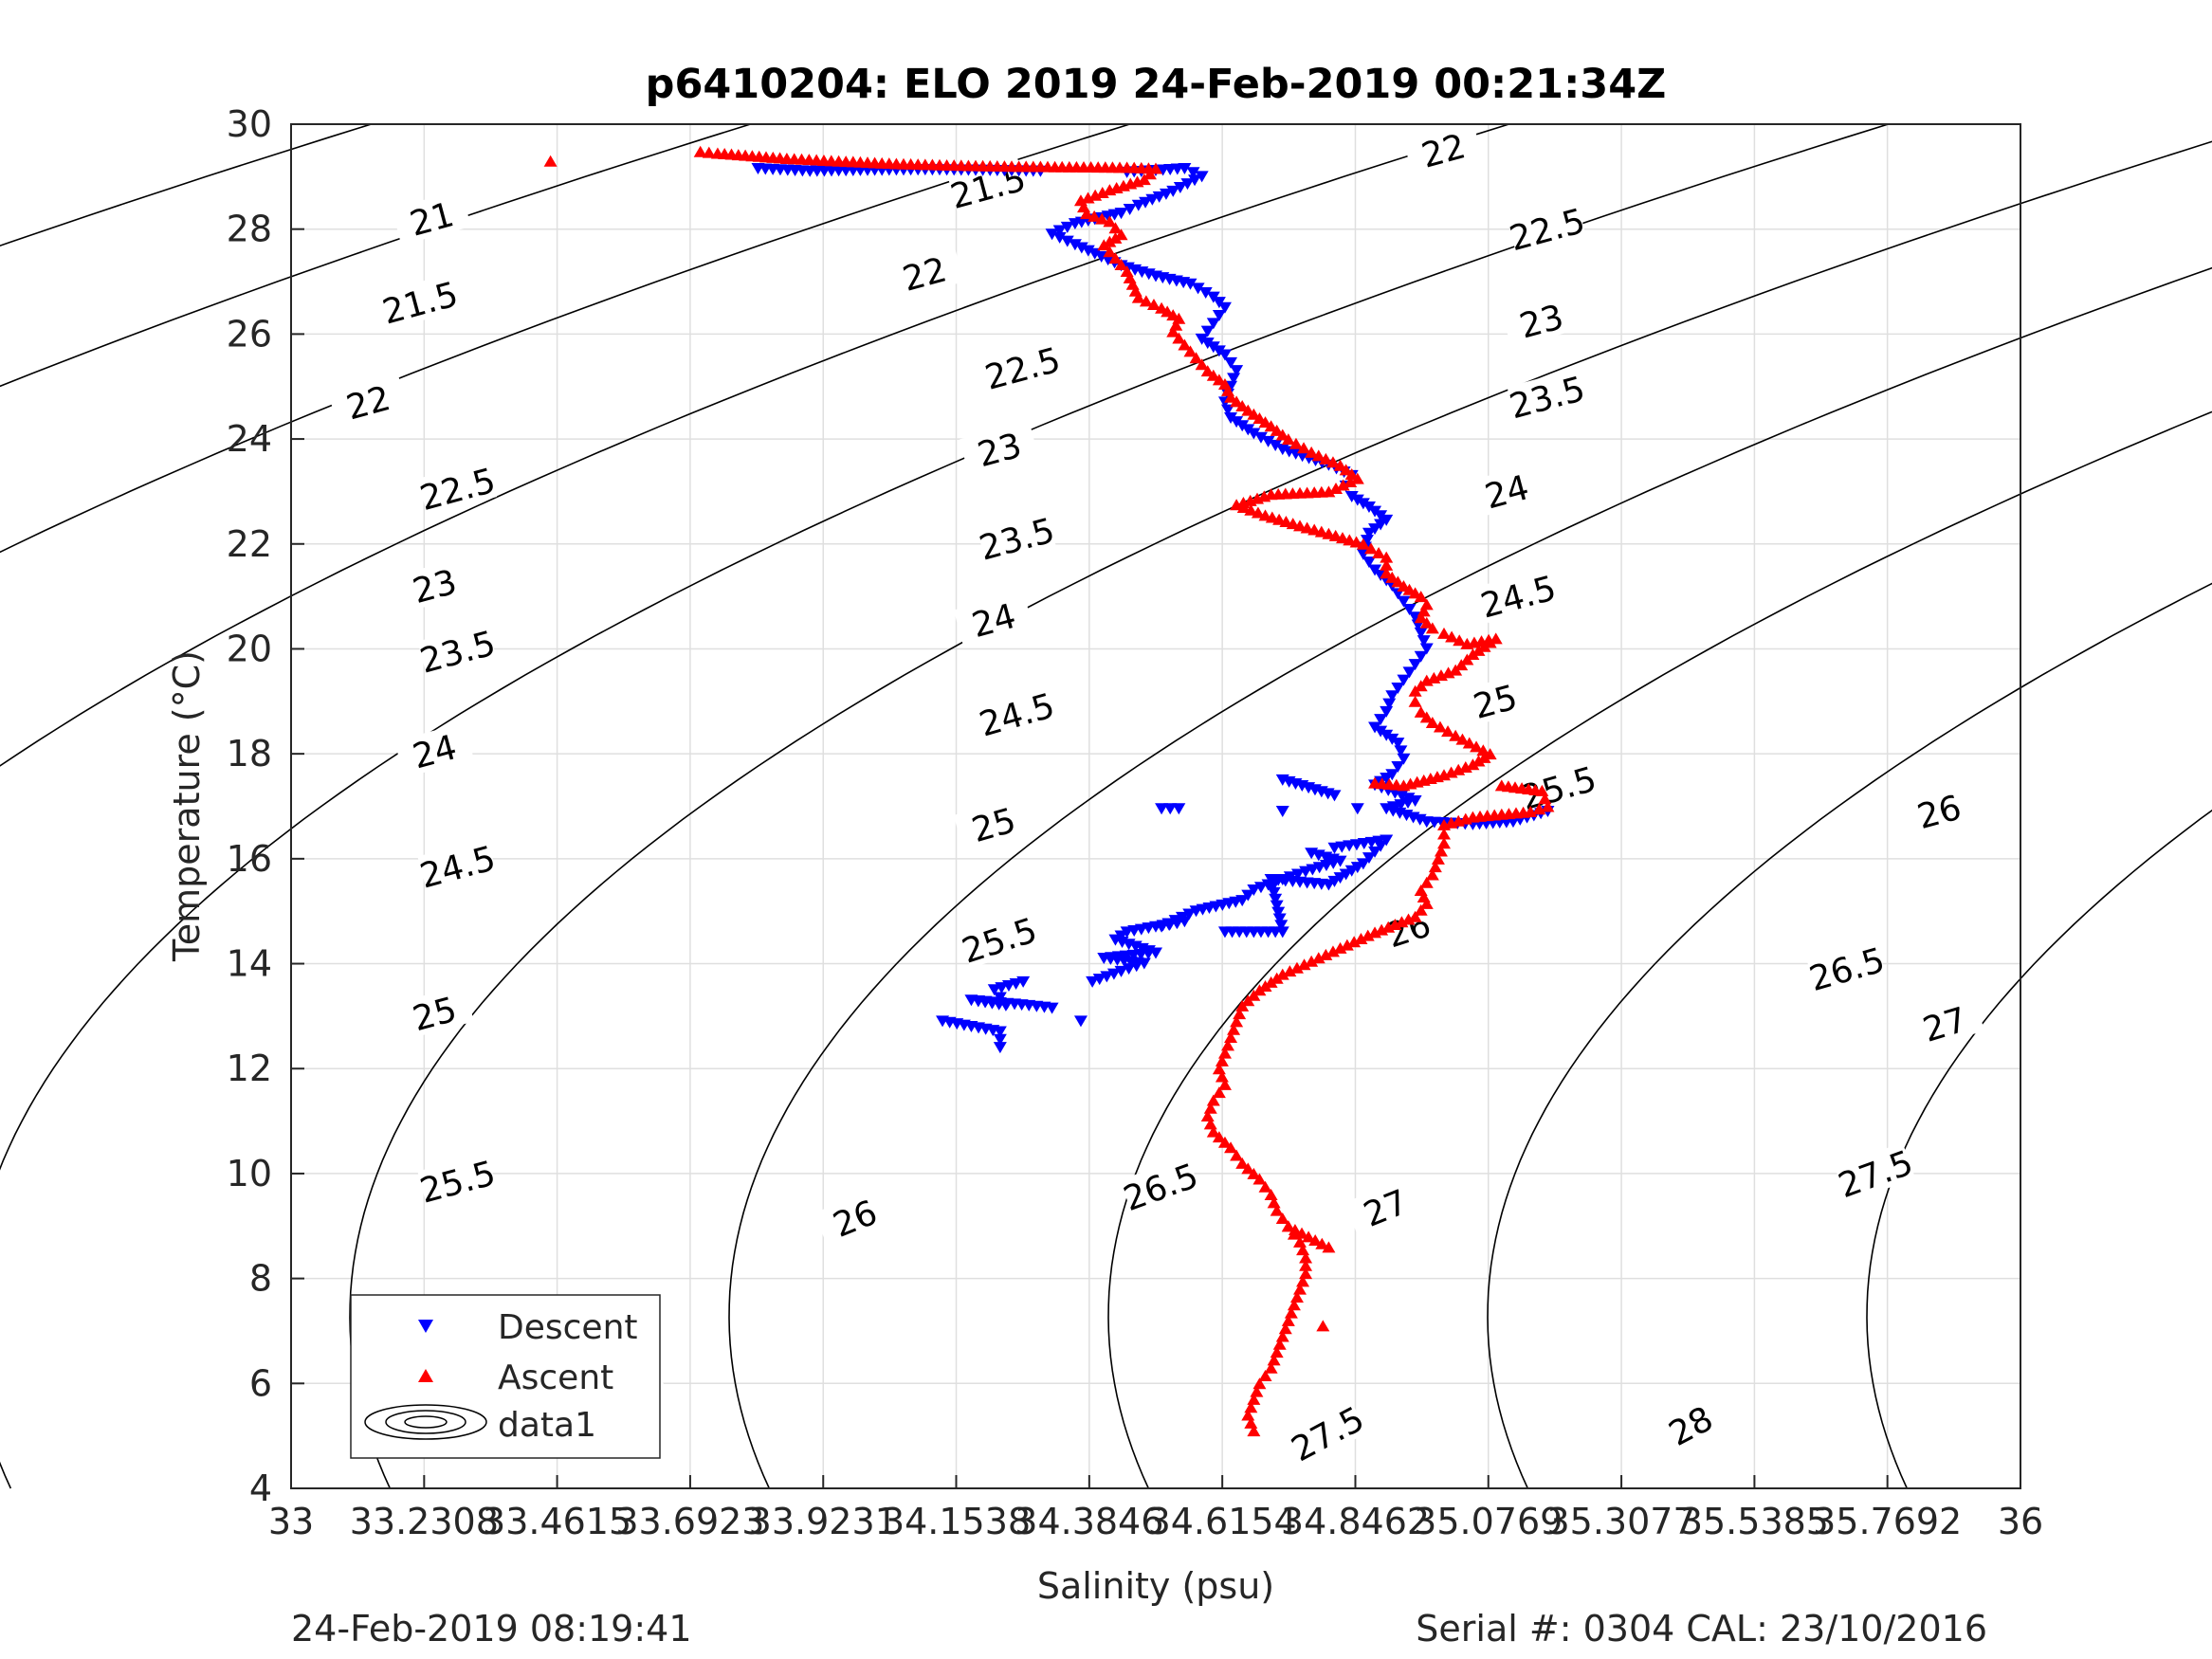 This screenshot has width=2212, height=1659. I want to click on legend-data1-label: data1, so click(547, 1425).